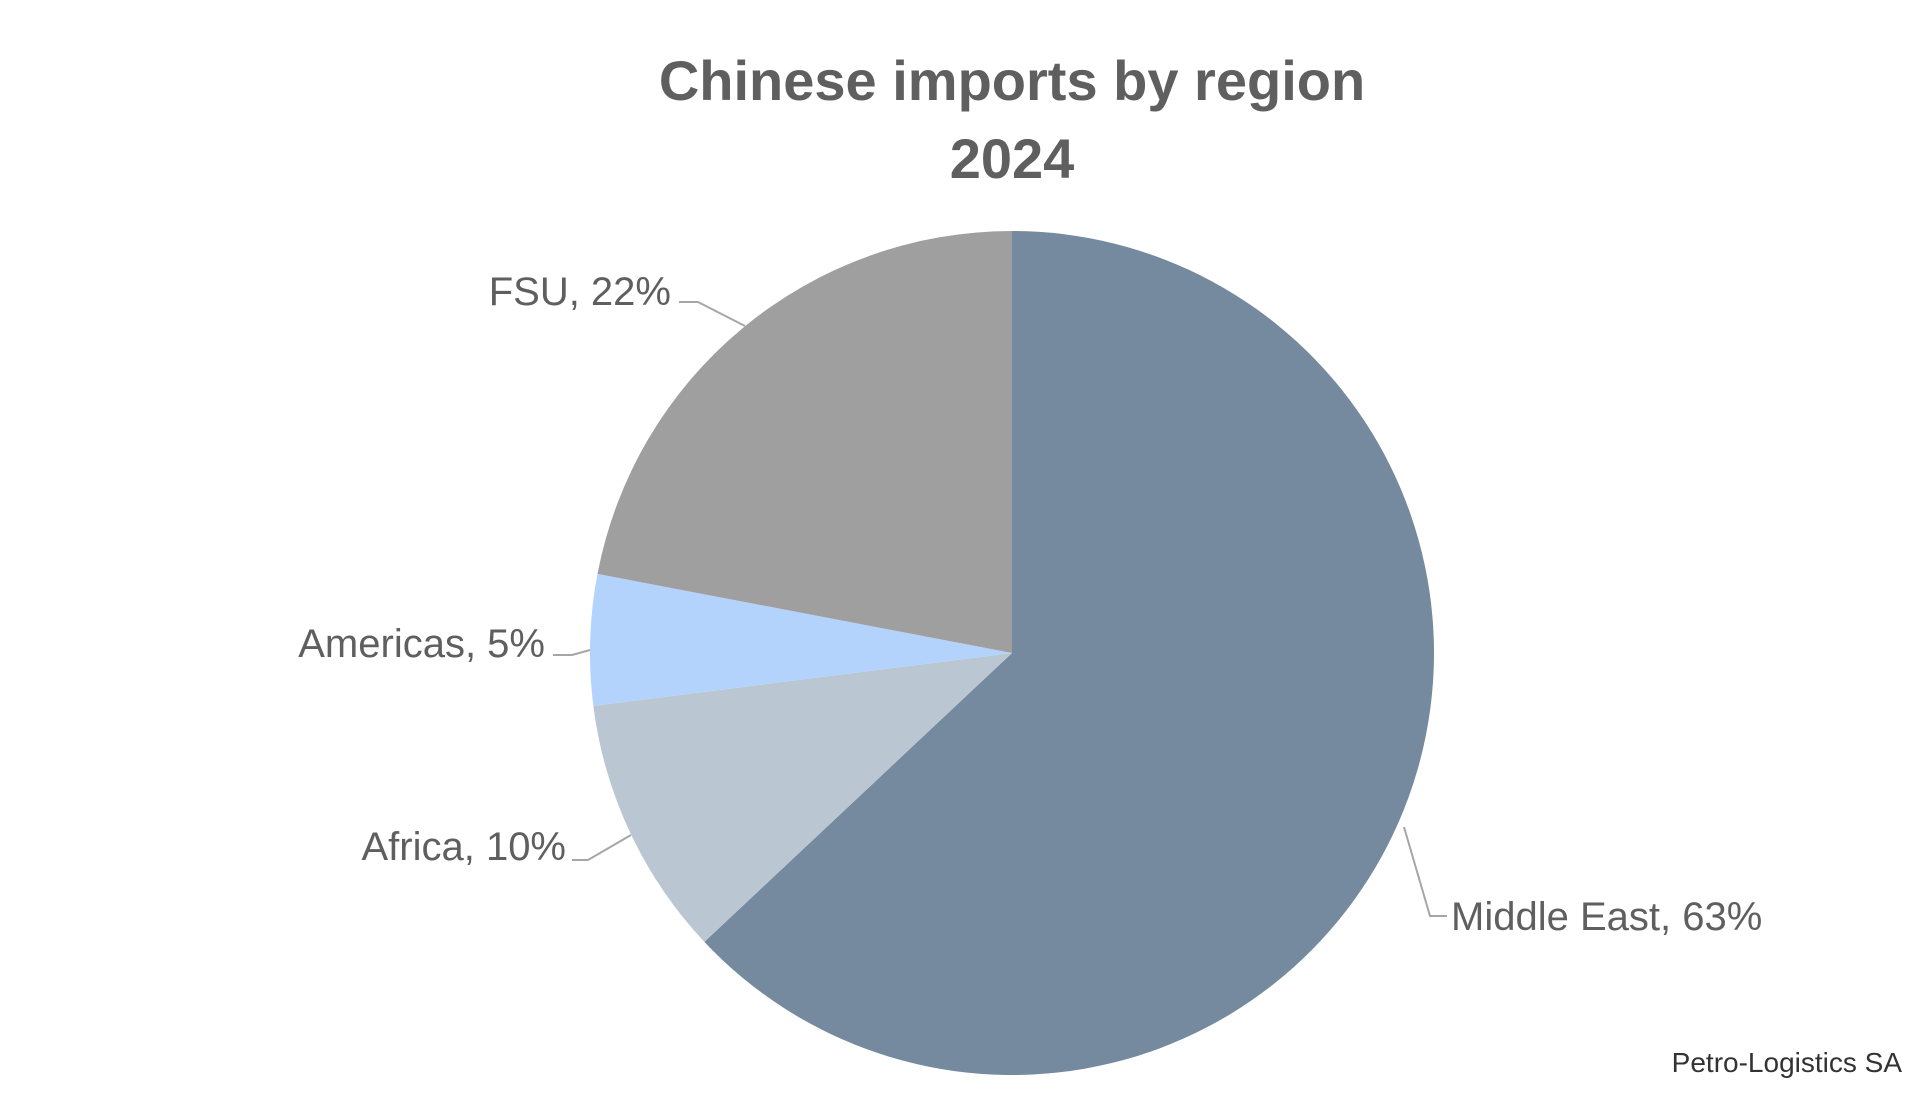  Describe the element at coordinates (1012, 80) in the screenshot. I see `chart-title-line-1: Chinese imports by region` at that location.